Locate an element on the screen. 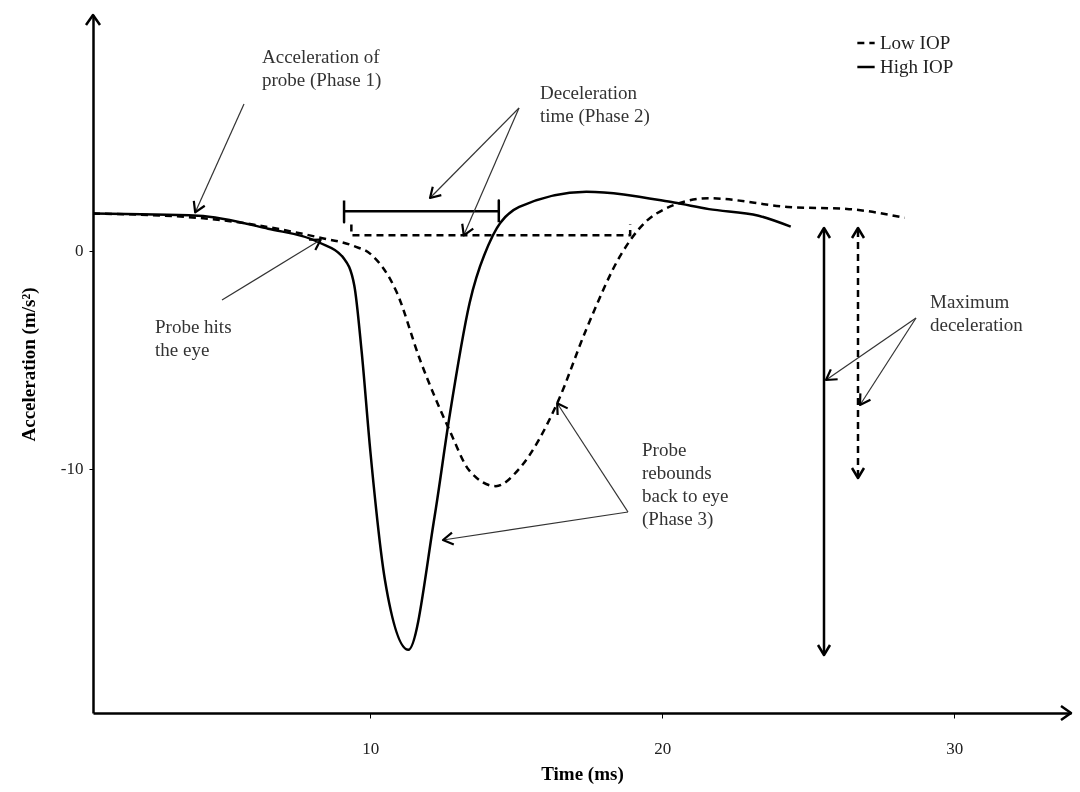 This screenshot has height=792, width=1080. annotation: Acceleration of probe (Phase 1) is located at coordinates (322, 68).